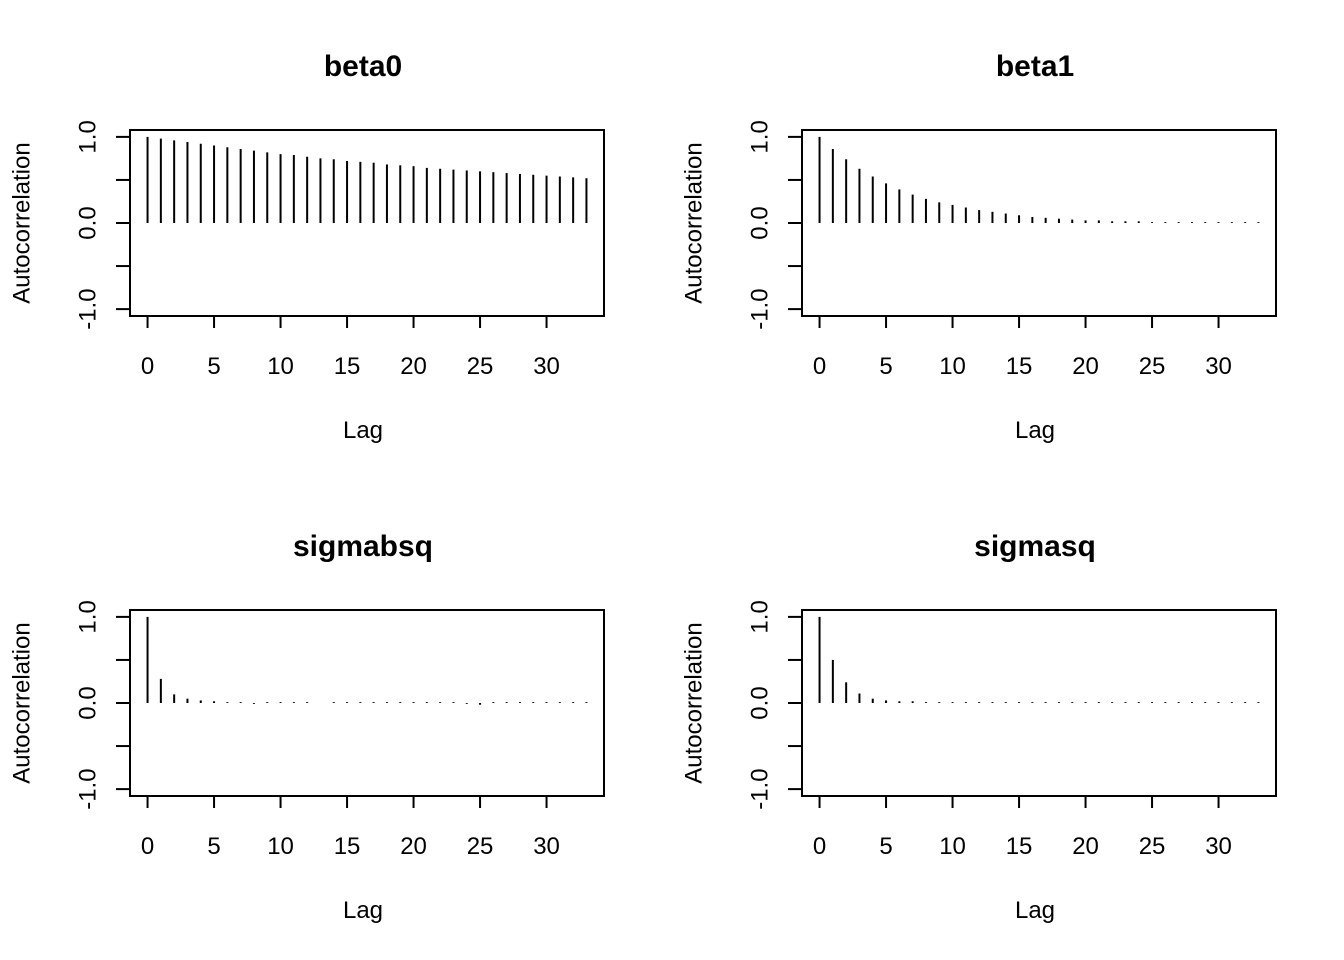 This screenshot has height=960, width=1344. What do you see at coordinates (1035, 66) in the screenshot?
I see `chart-title: beta1` at bounding box center [1035, 66].